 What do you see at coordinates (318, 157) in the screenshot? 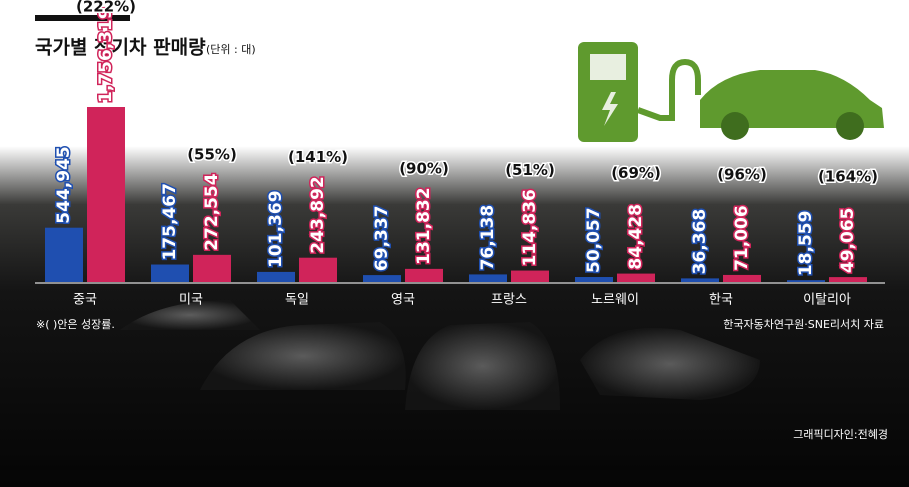
I see `growth-label: (141%)` at bounding box center [318, 157].